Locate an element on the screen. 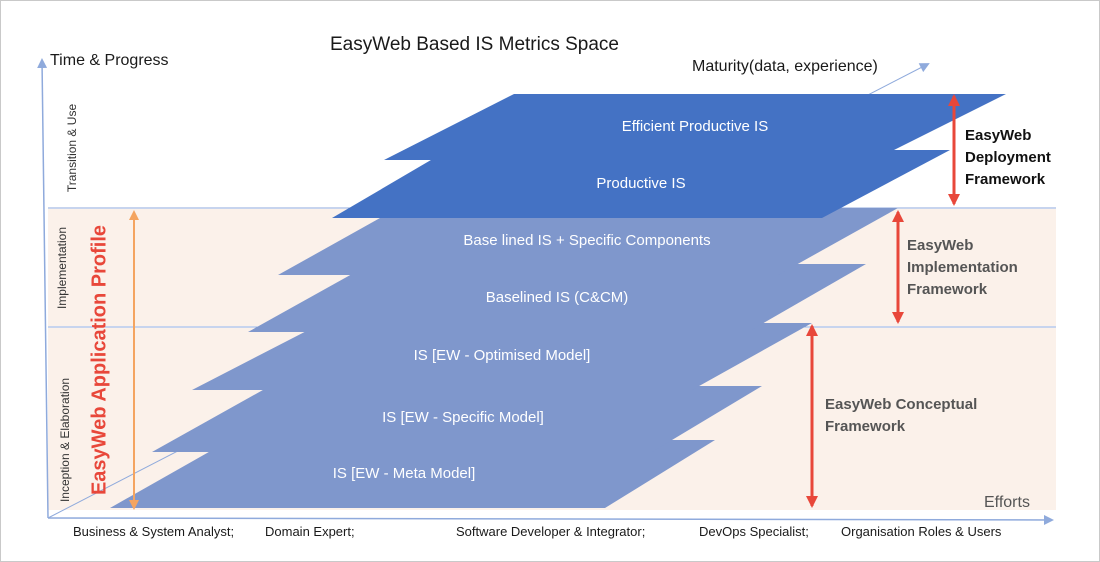 The width and height of the screenshot is (1100, 562). efforts-axis-label: Efforts is located at coordinates (1007, 502).